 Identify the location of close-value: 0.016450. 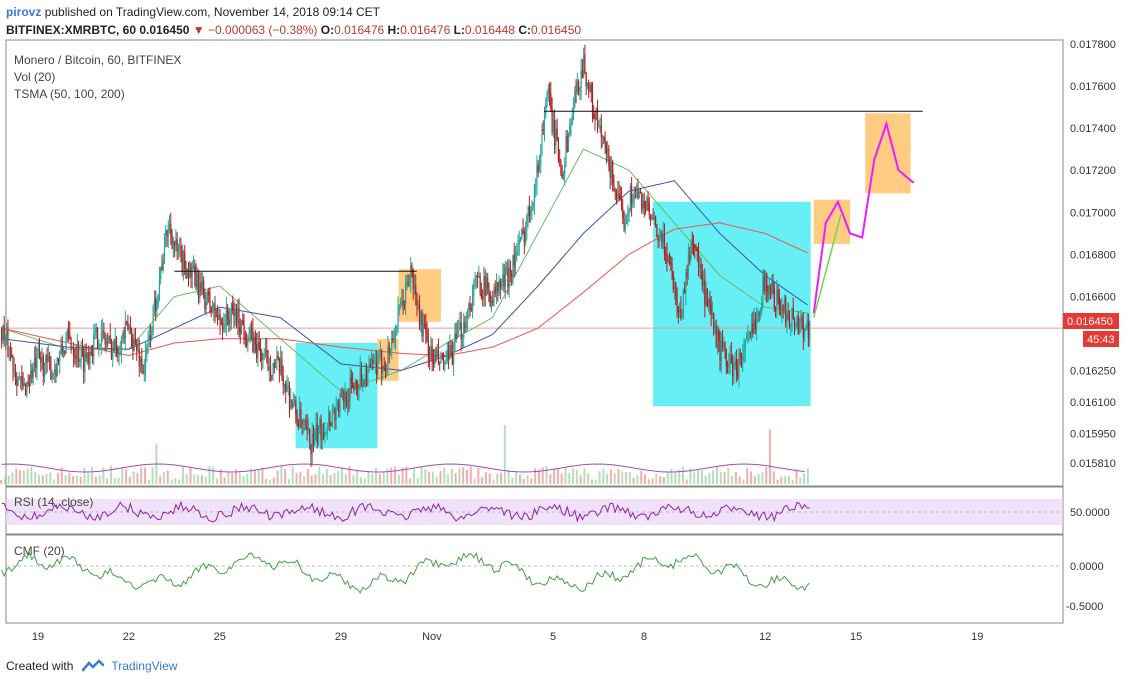
(556, 30).